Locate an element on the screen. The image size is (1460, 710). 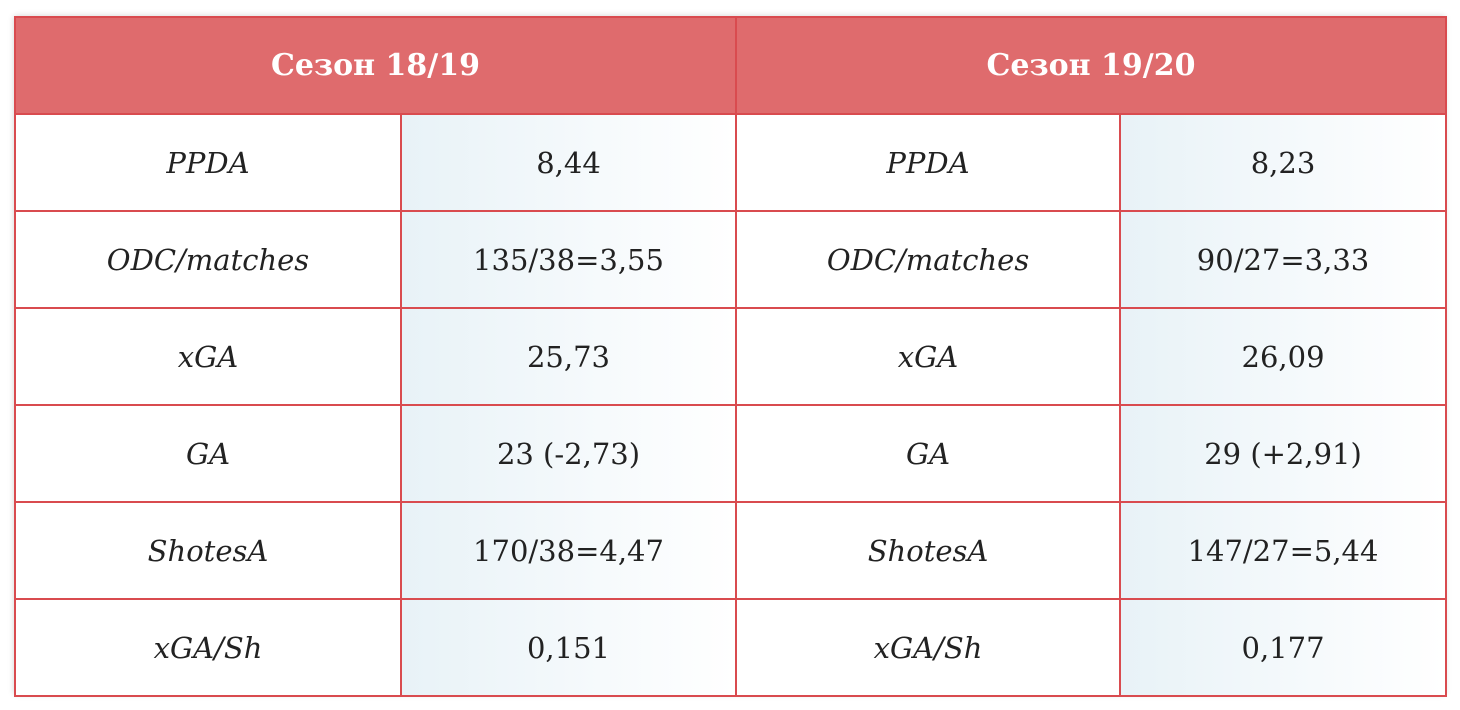
table-row: xGA 25,73 xGA 26,09 is located at coordinates (731, 356).